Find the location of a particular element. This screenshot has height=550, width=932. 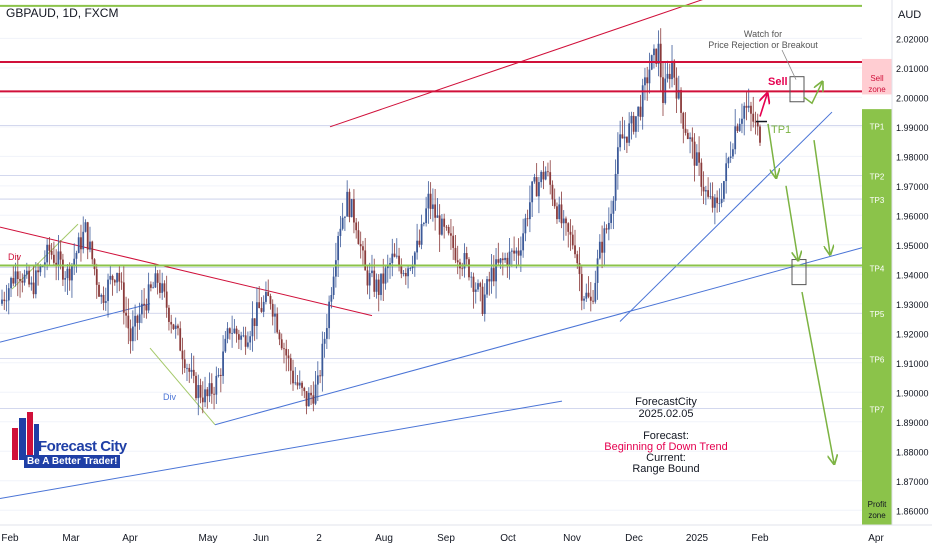

info-current-label: Current: is located at coordinates (666, 458).